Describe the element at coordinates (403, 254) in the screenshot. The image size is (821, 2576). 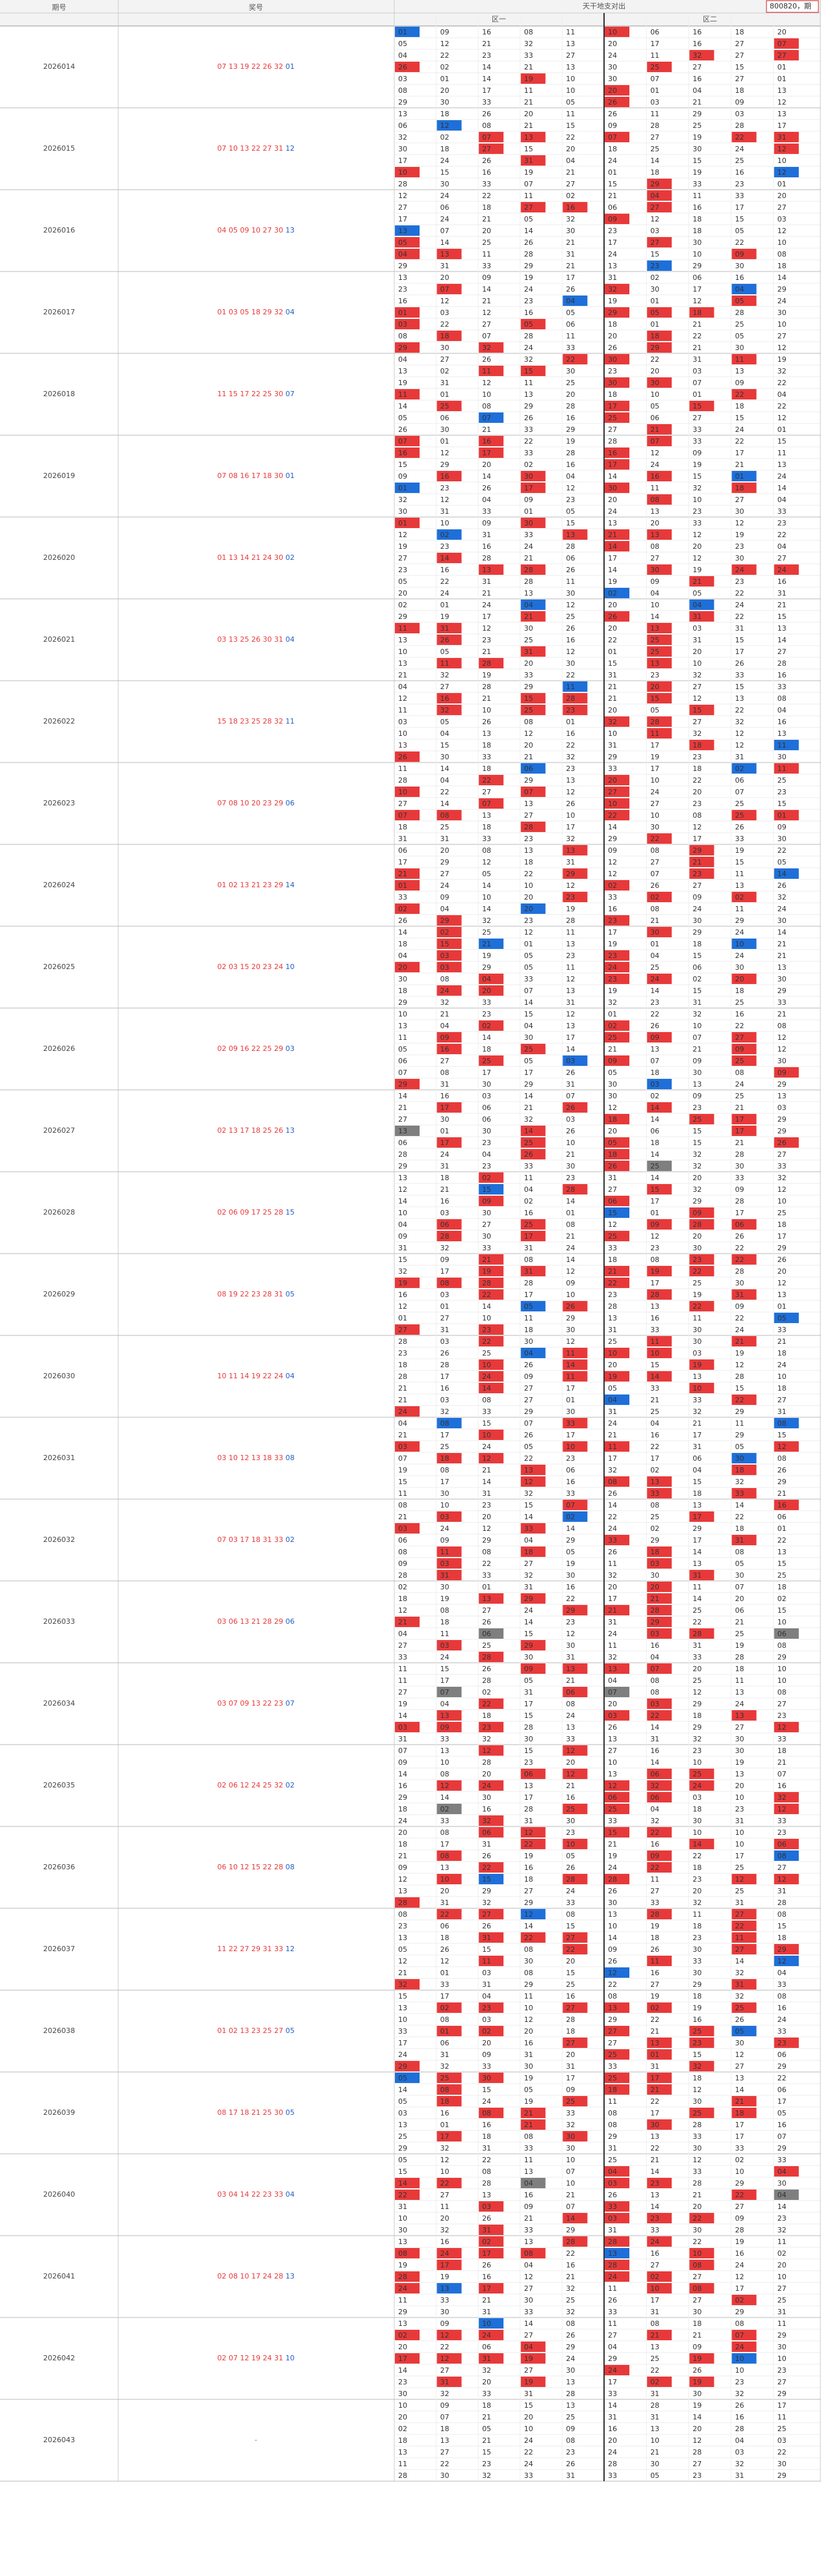
I see `cell-number: 04` at that location.